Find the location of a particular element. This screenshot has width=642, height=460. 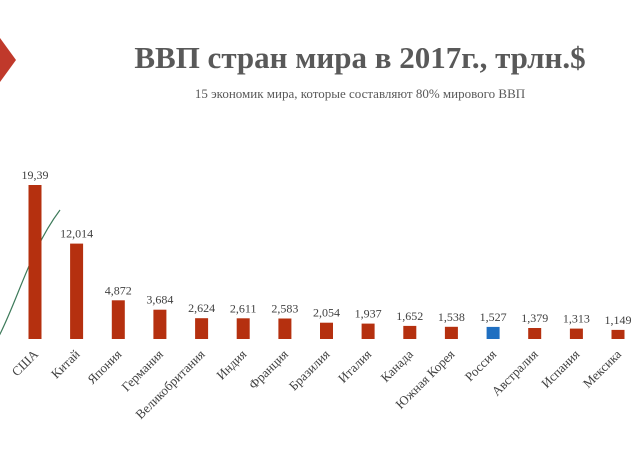

category-label: Индия is located at coordinates (231, 365).